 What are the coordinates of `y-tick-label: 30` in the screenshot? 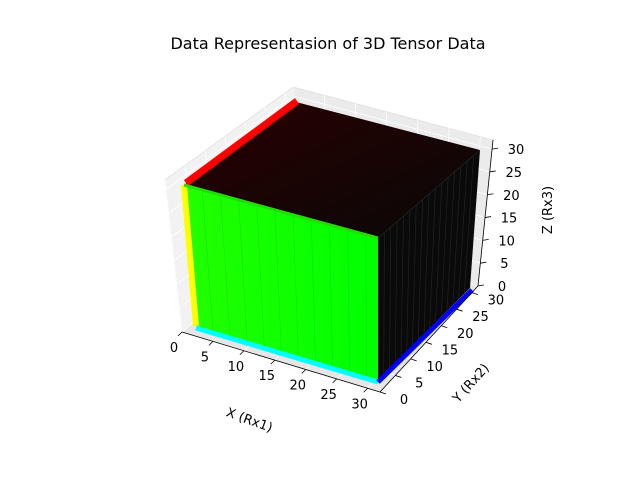 It's located at (496, 301).